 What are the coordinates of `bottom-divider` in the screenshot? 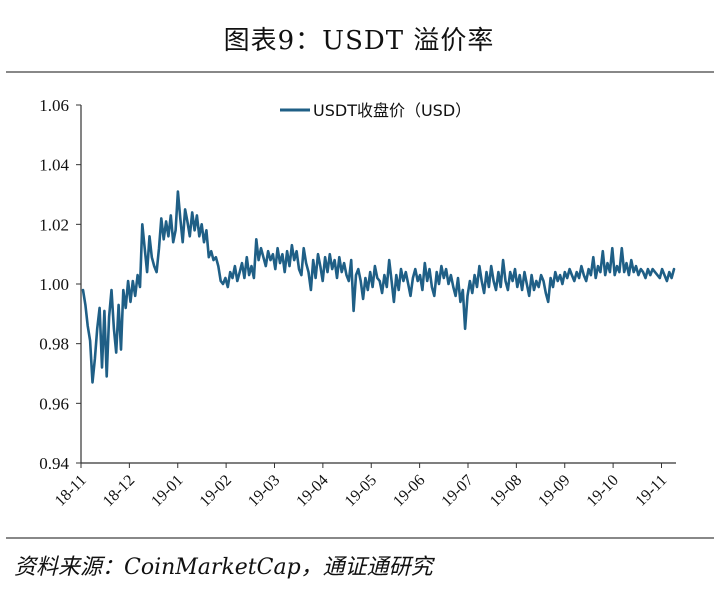 It's located at (360, 538).